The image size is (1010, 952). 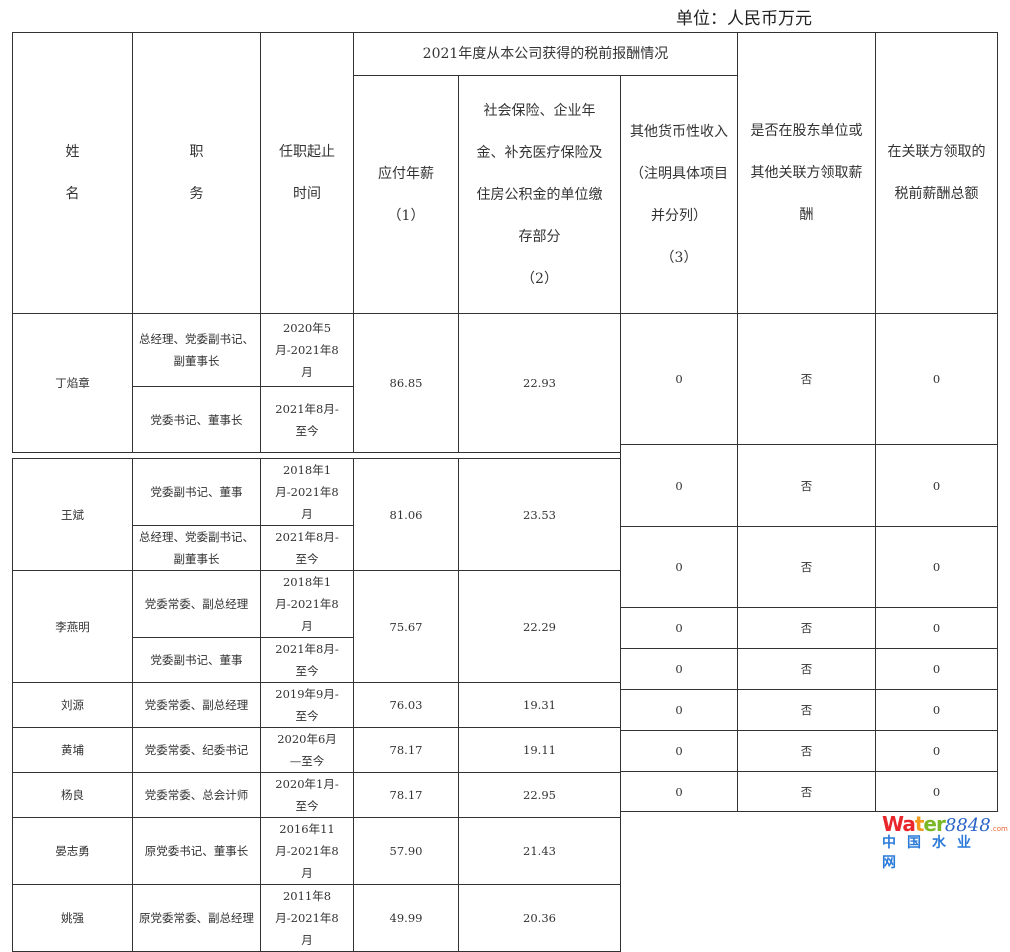 I want to click on unit-label: 单位：人民币万元, so click(x=744, y=19).